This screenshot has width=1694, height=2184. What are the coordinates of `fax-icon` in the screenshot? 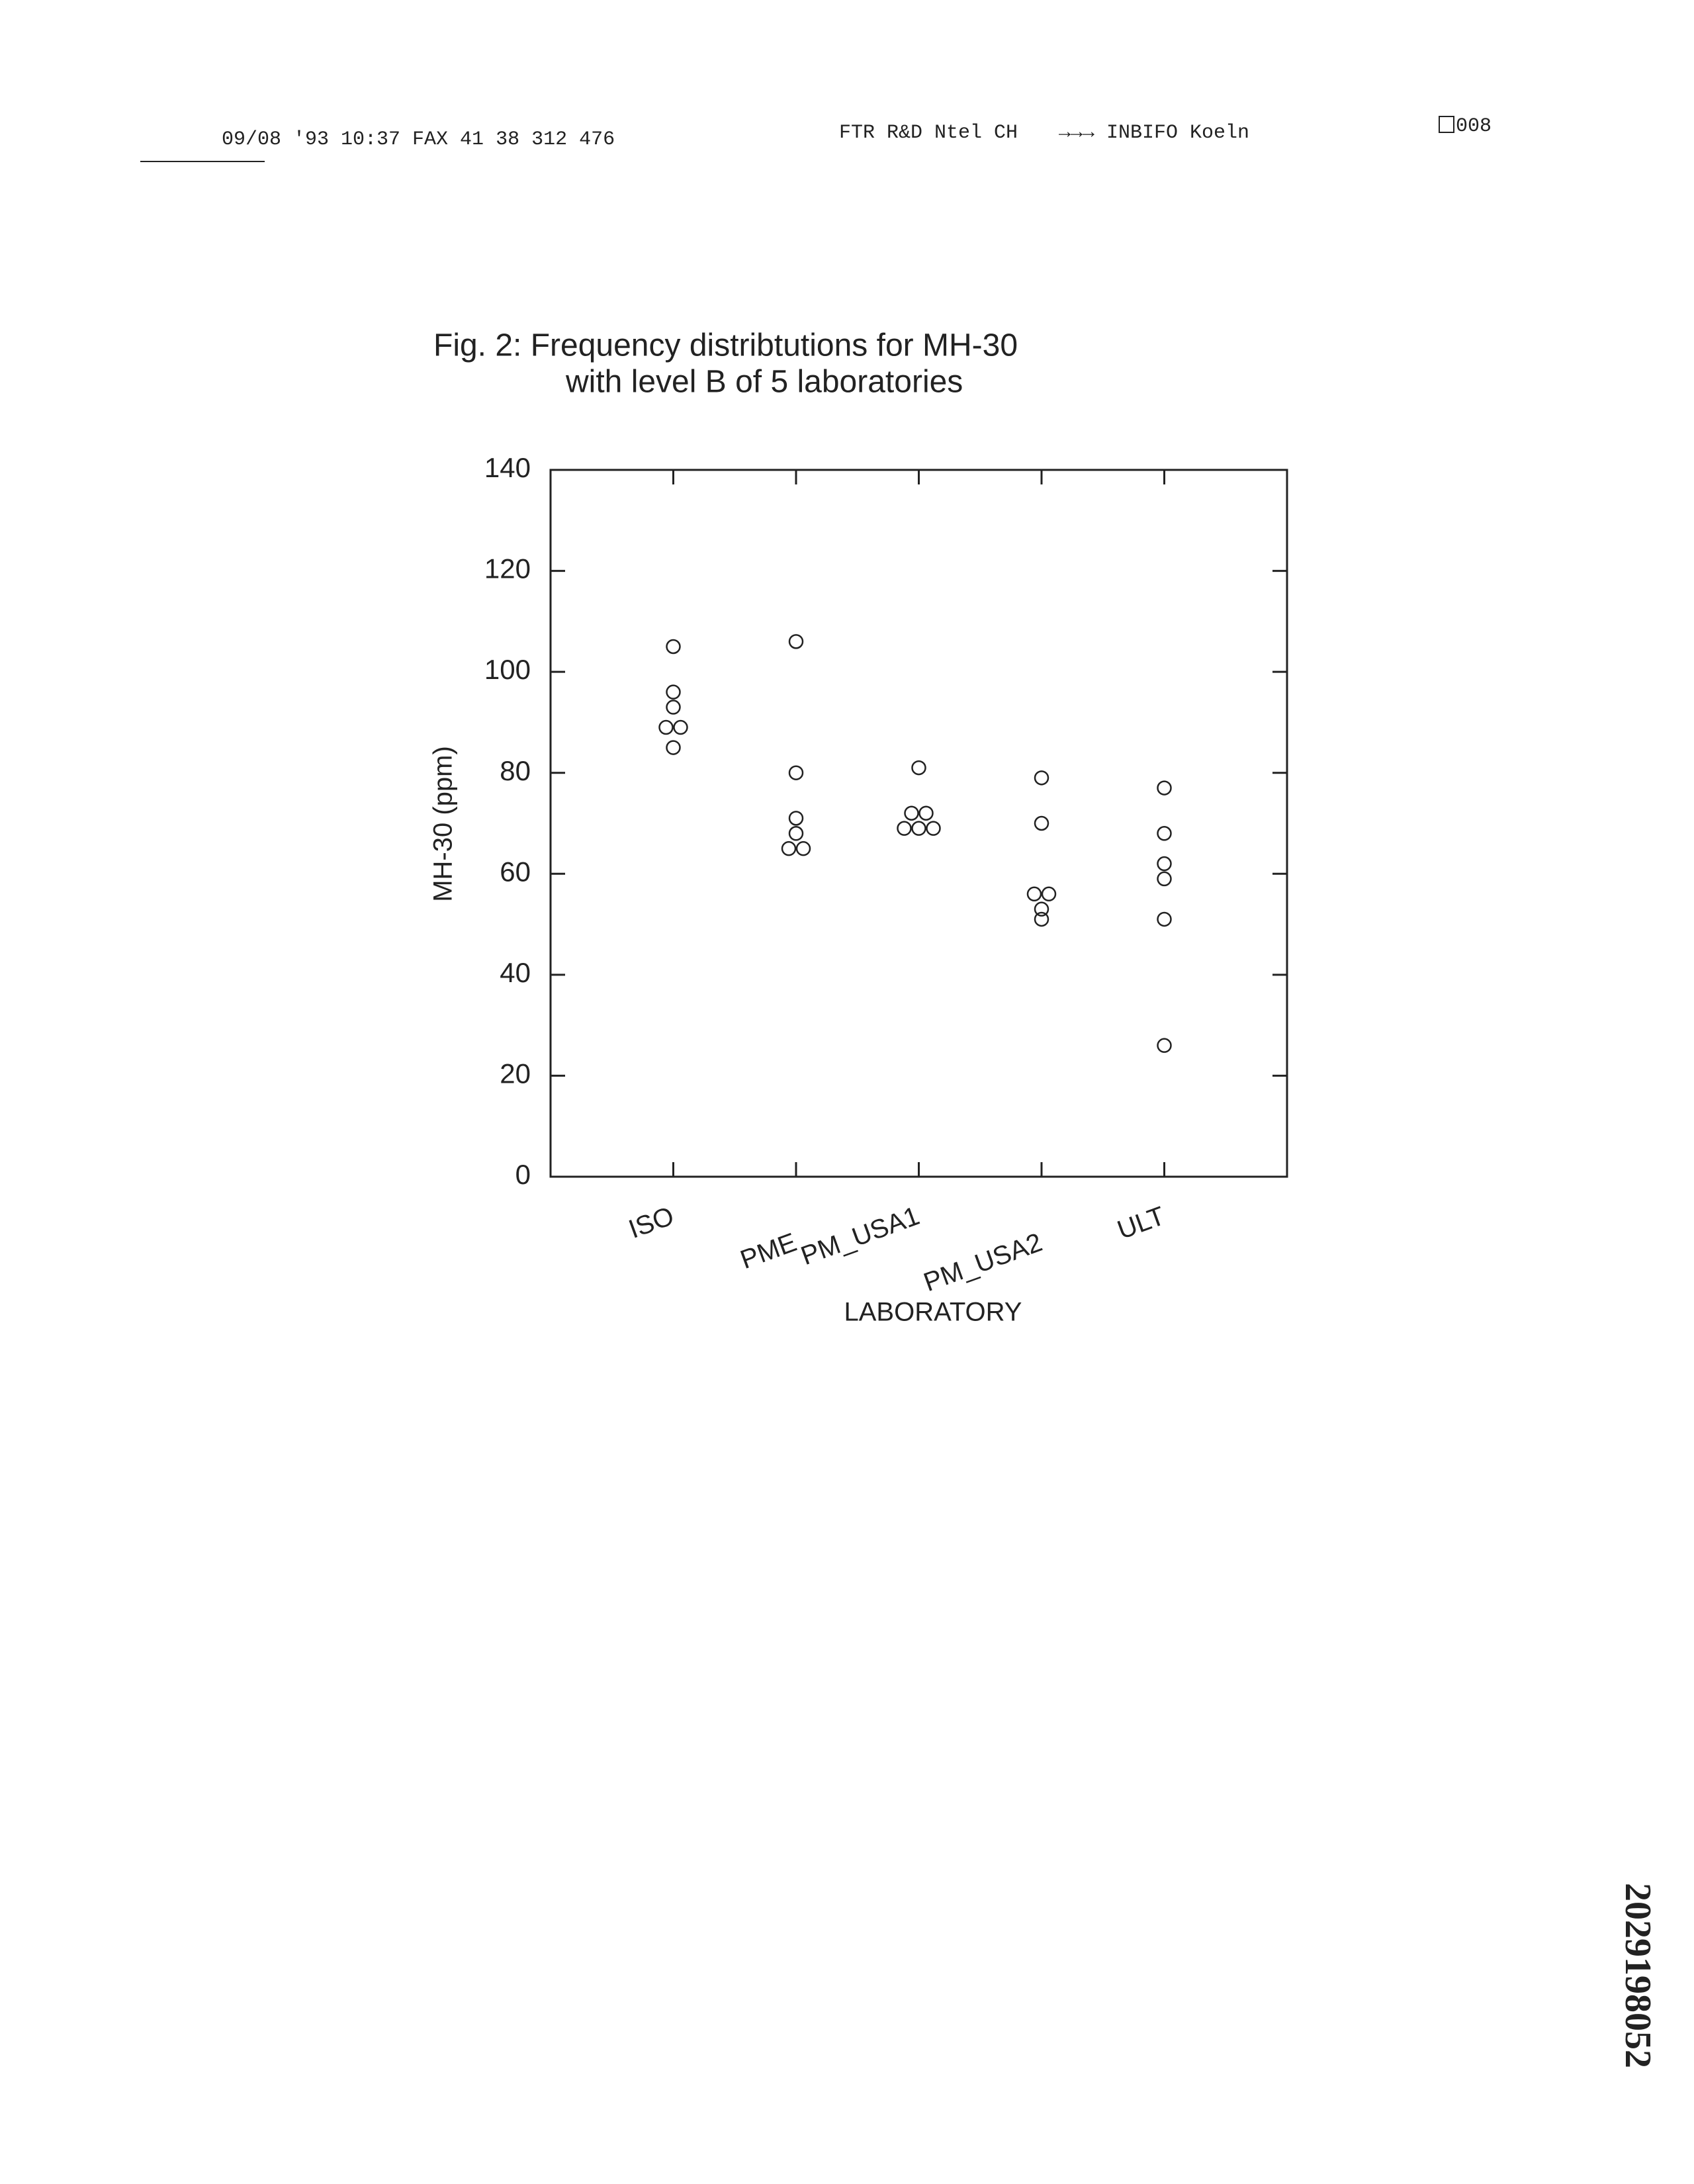 It's located at (1446, 124).